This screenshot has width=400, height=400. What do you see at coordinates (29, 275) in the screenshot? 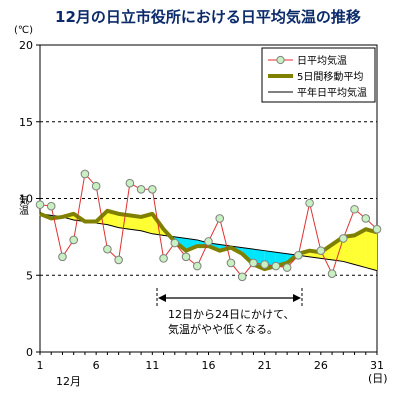
I see `y-tick-label-5: 5` at bounding box center [29, 275].